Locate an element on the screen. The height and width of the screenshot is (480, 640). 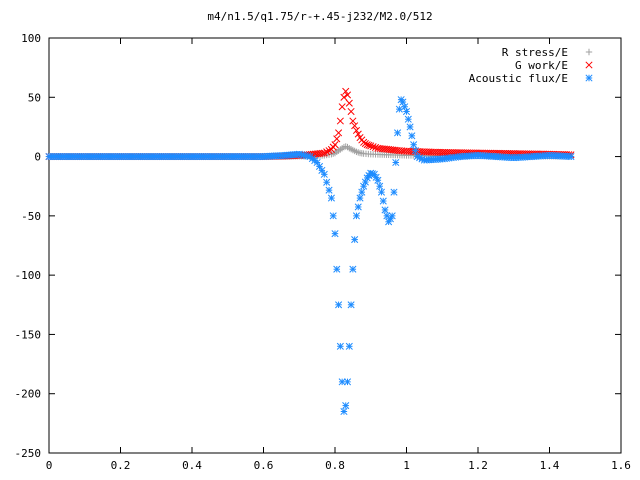
x-tick-label: 1 is located at coordinates (406, 465).